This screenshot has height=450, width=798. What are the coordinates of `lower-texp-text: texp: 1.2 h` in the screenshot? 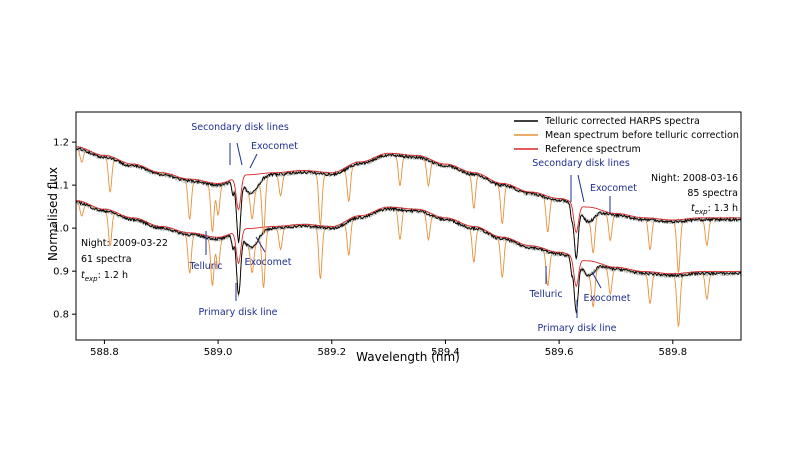 It's located at (104, 276).